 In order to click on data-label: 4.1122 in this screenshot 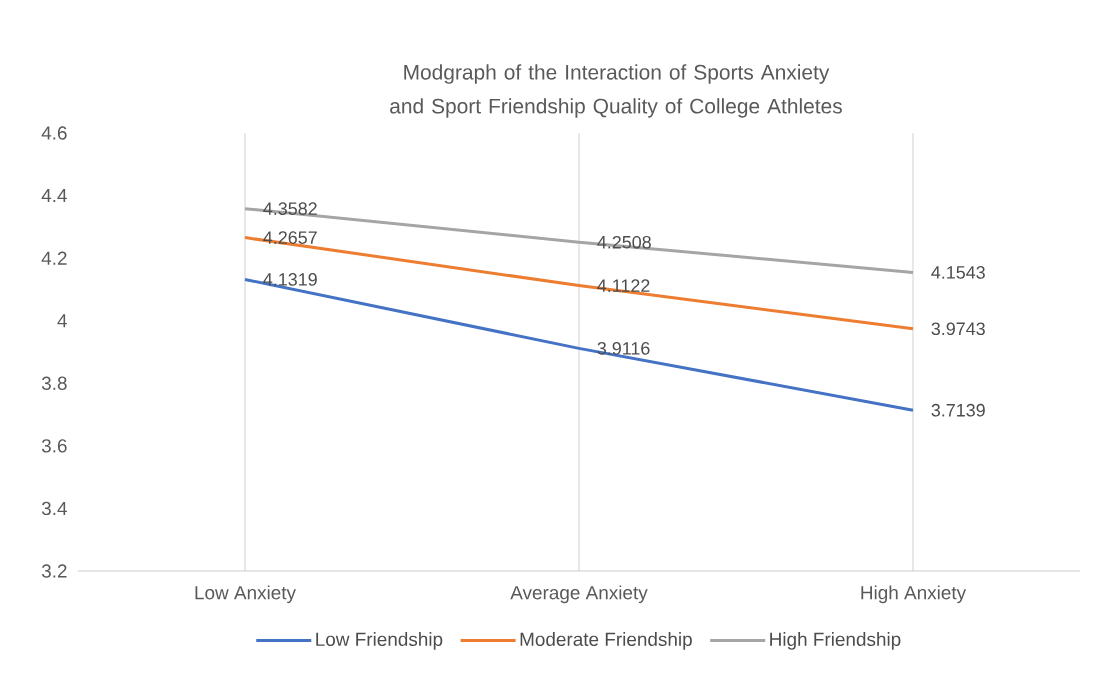, I will do `click(623, 285)`.